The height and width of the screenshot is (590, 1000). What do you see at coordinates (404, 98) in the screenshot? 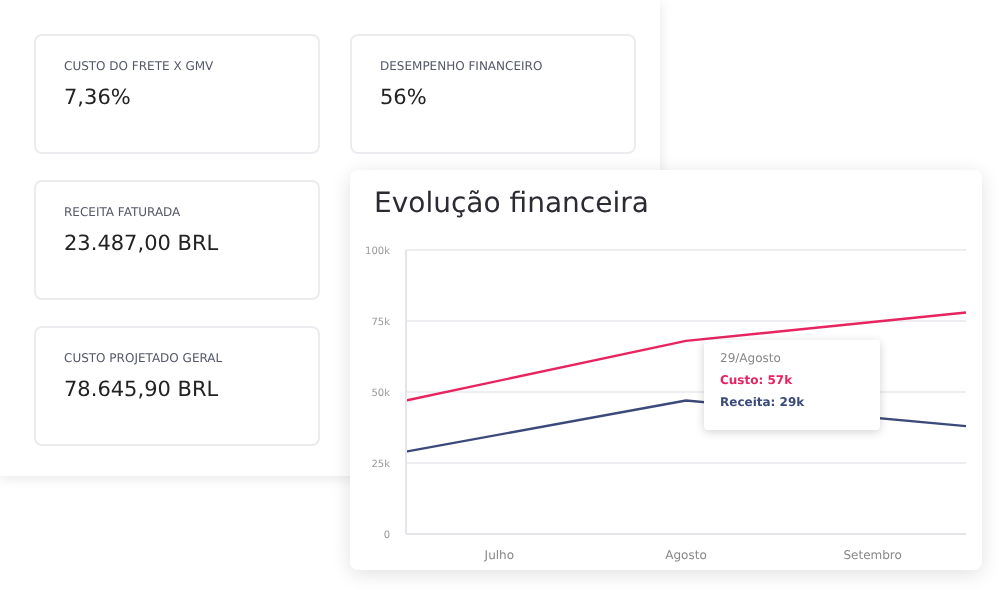
I see `text: 56%` at bounding box center [404, 98].